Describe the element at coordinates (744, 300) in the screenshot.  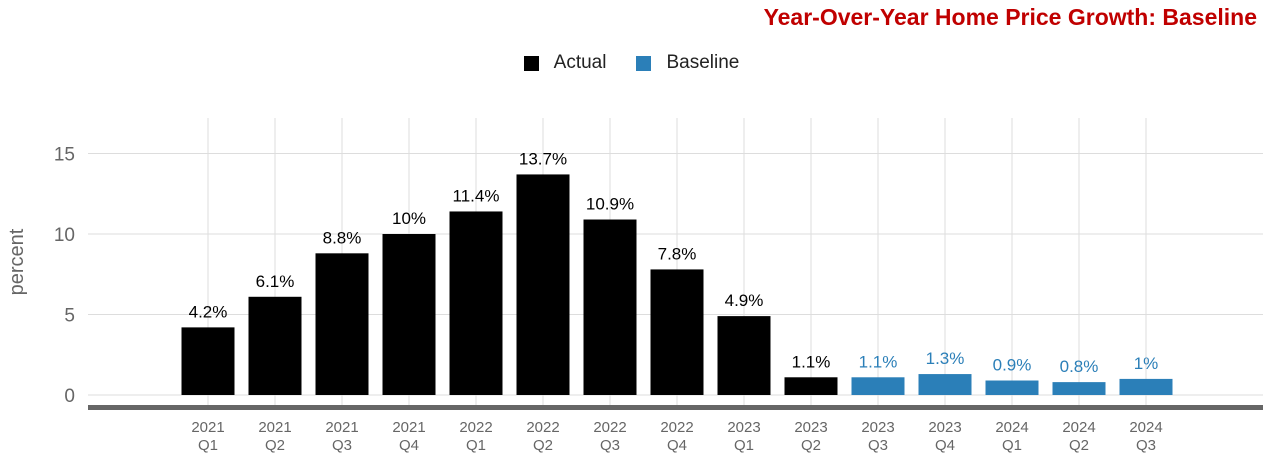
I see `data-label: 4.9%` at that location.